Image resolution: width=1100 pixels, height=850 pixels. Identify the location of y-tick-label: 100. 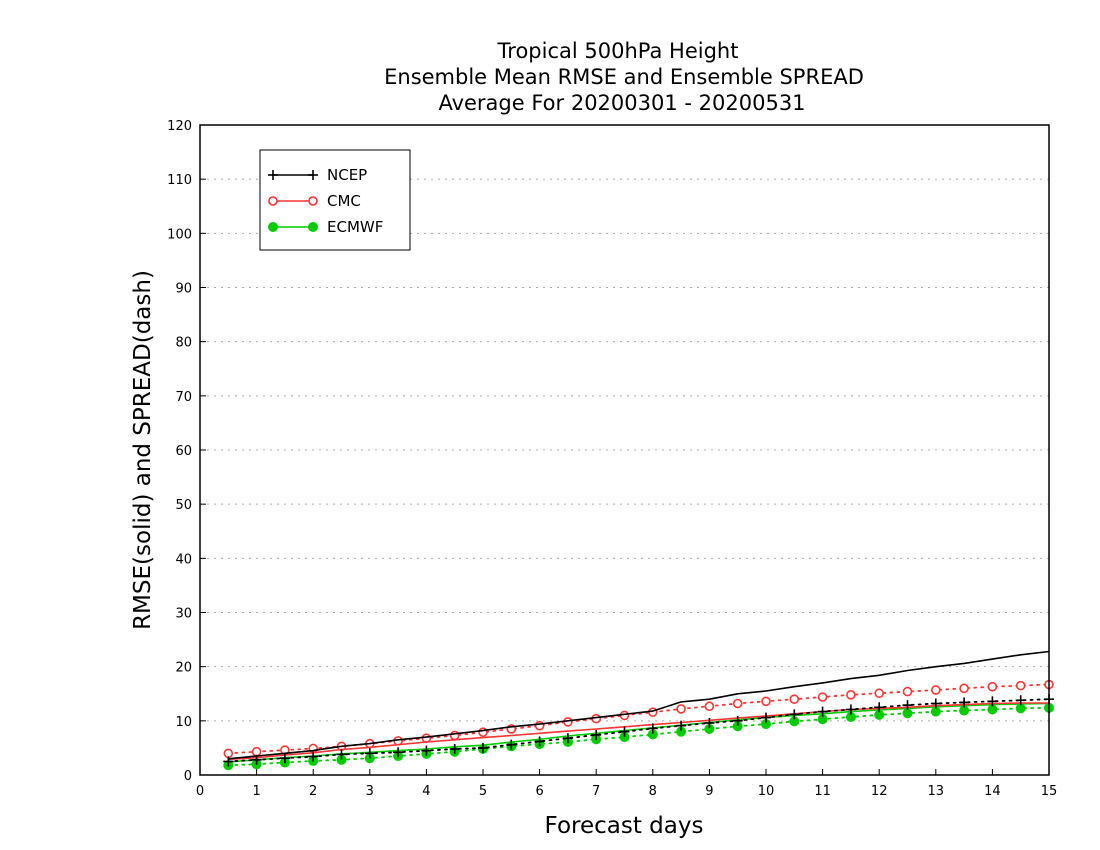
(179, 234).